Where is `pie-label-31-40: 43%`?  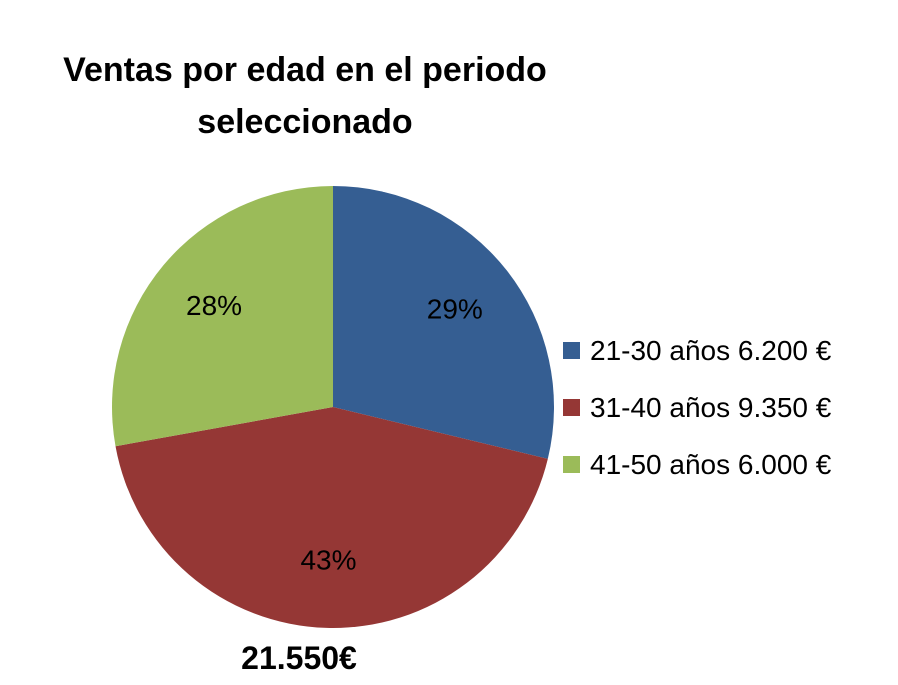 pie-label-31-40: 43% is located at coordinates (328, 559).